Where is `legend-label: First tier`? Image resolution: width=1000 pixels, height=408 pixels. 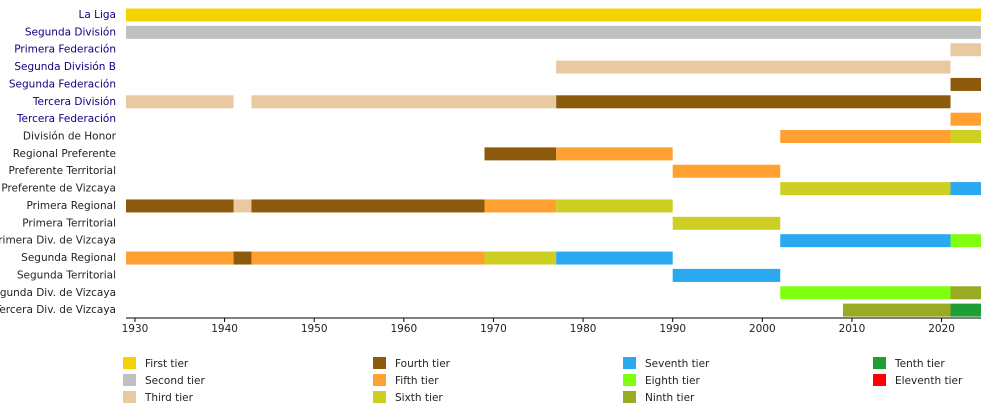 legend-label: First tier is located at coordinates (167, 364).